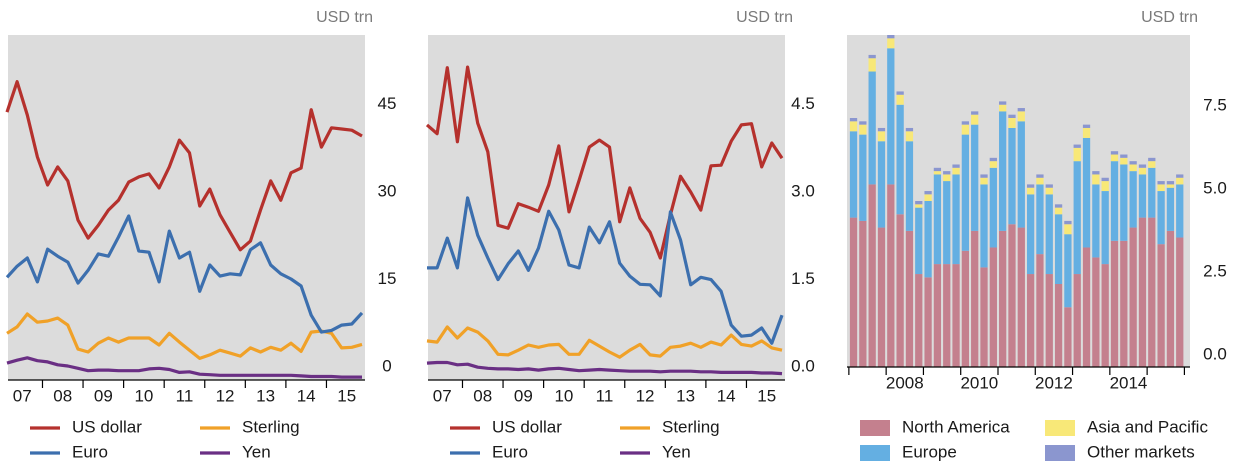 The image size is (1254, 466). Describe the element at coordinates (482, 395) in the screenshot. I see `x-tick-label: 08` at that location.